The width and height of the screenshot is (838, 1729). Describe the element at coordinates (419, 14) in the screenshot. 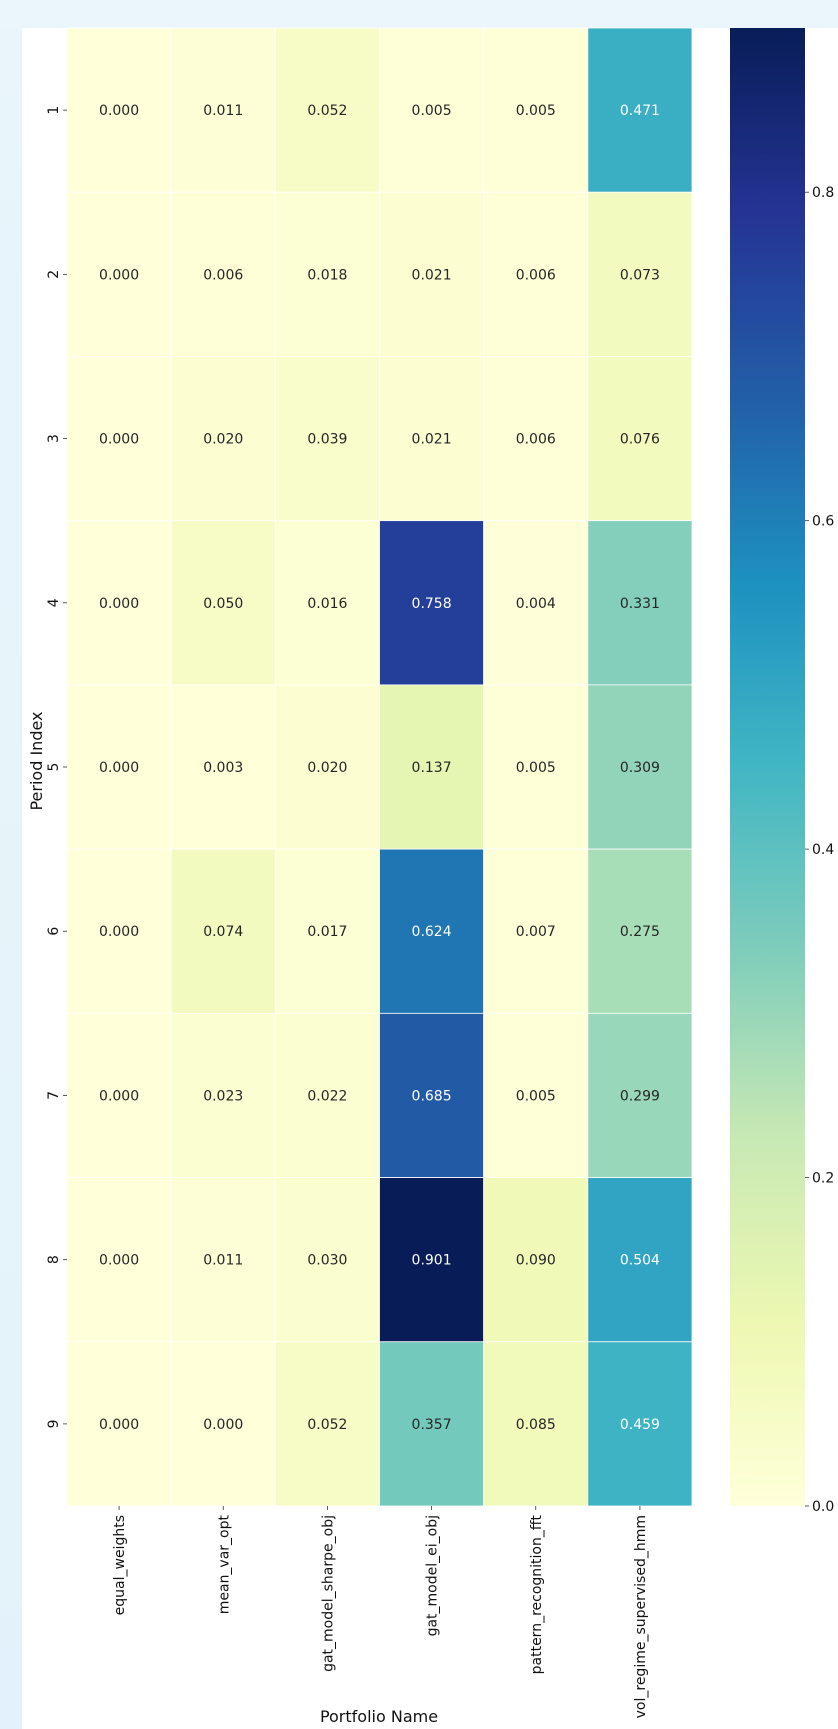

I see `top-band` at that location.